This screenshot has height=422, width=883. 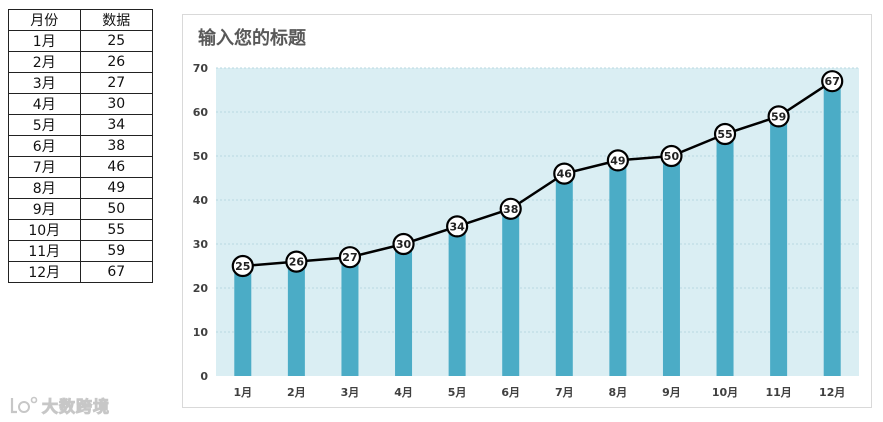 I want to click on cell-month: 1月, so click(x=44, y=41).